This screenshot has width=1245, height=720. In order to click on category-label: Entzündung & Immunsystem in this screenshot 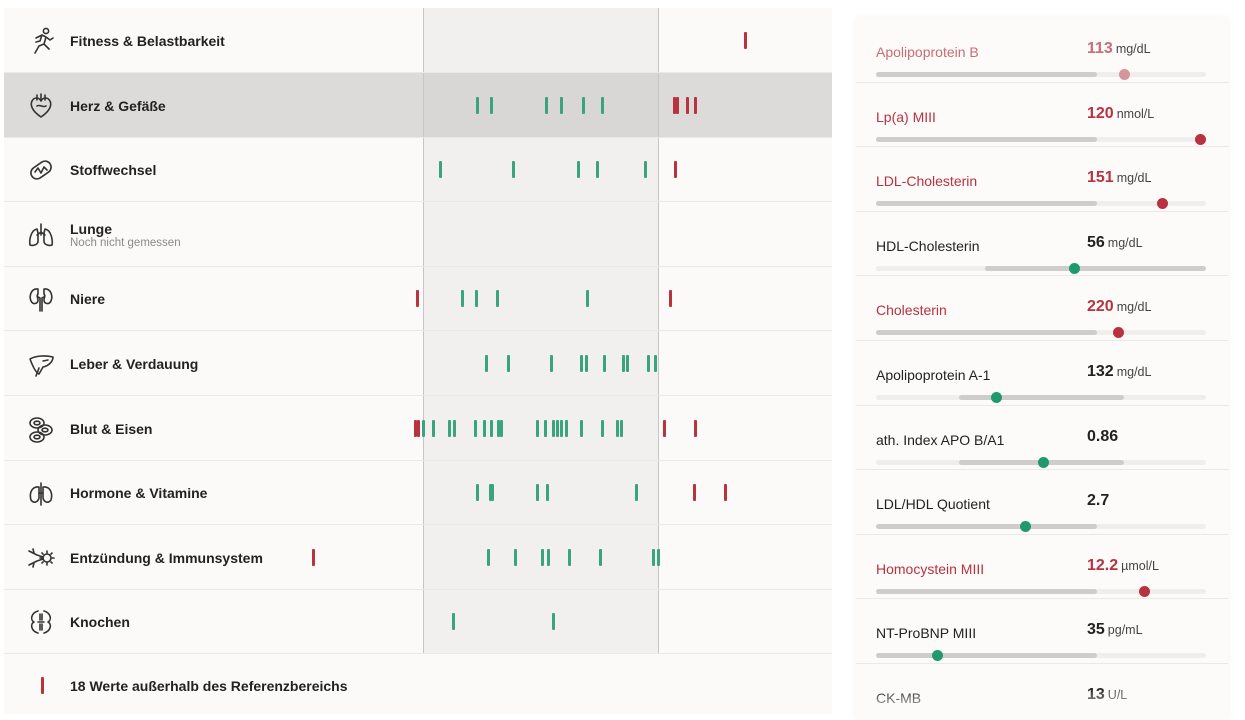, I will do `click(166, 557)`.